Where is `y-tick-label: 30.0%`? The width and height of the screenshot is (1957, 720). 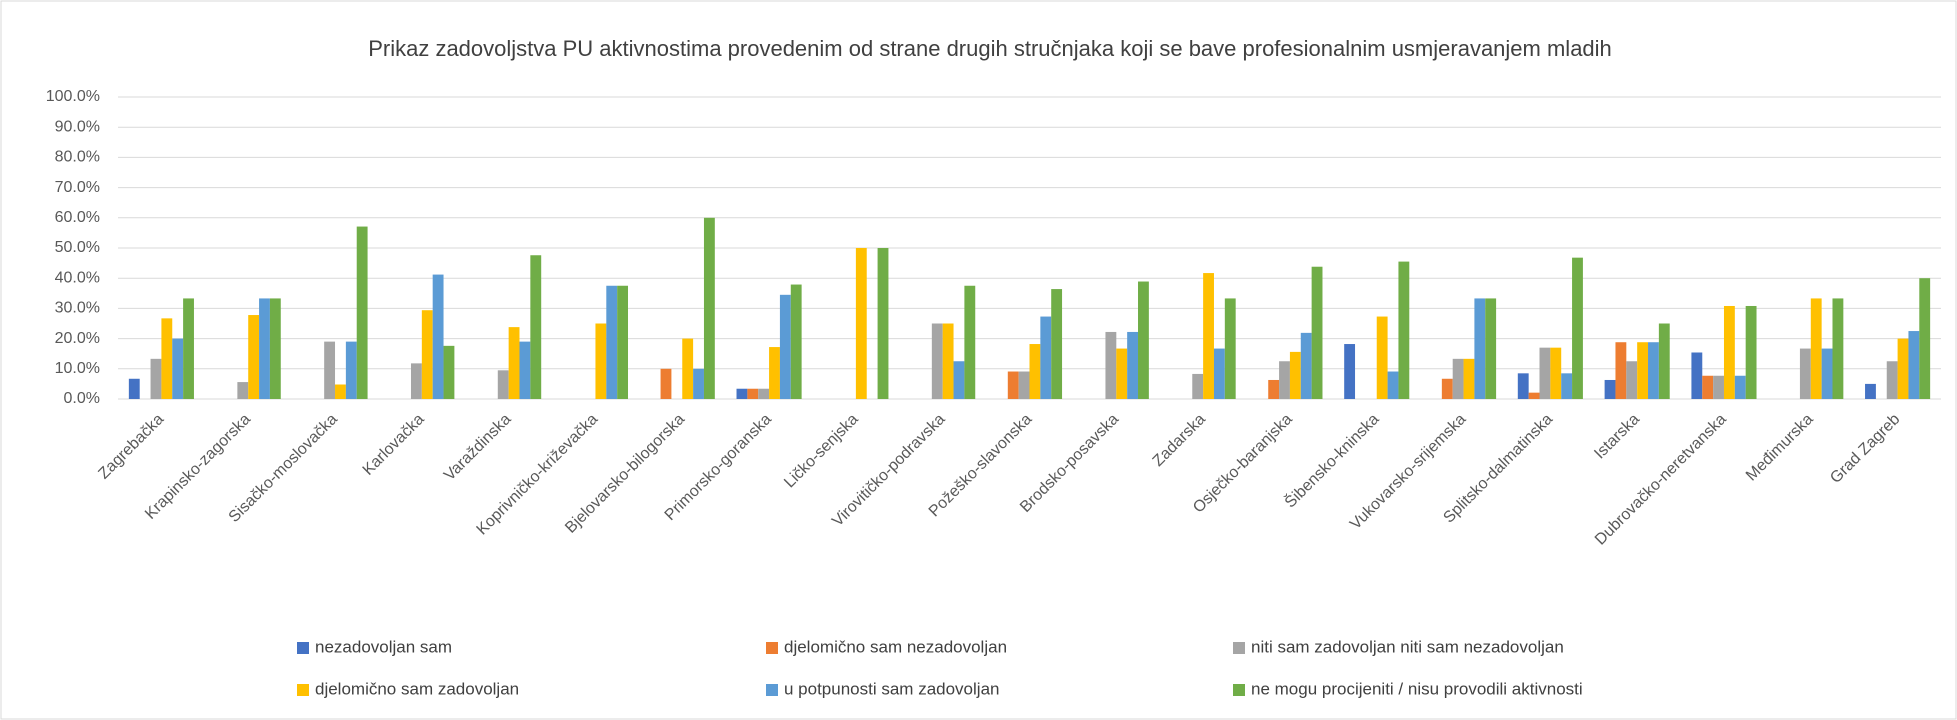 y-tick-label: 30.0% is located at coordinates (77, 308).